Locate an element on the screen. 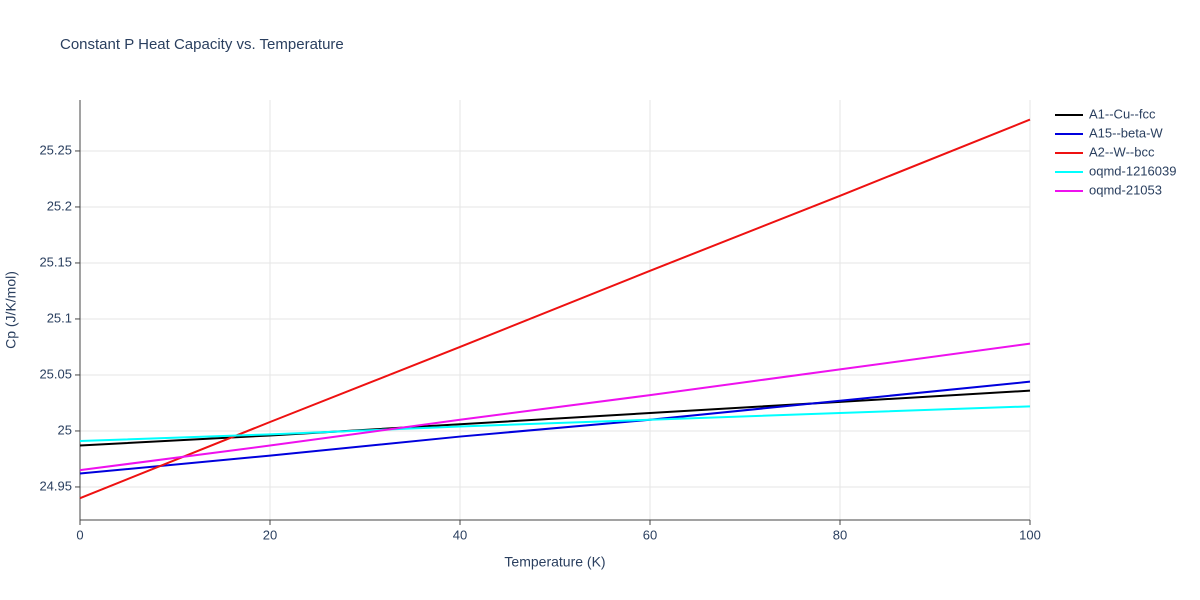 The image size is (1200, 600). legend-label: A2--W--bcc is located at coordinates (1122, 151).